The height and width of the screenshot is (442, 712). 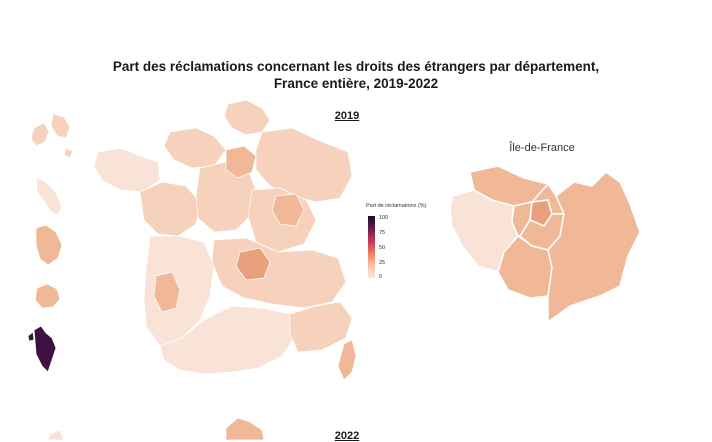 What do you see at coordinates (542, 148) in the screenshot?
I see `idf-inset-label: Île-de-France` at bounding box center [542, 148].